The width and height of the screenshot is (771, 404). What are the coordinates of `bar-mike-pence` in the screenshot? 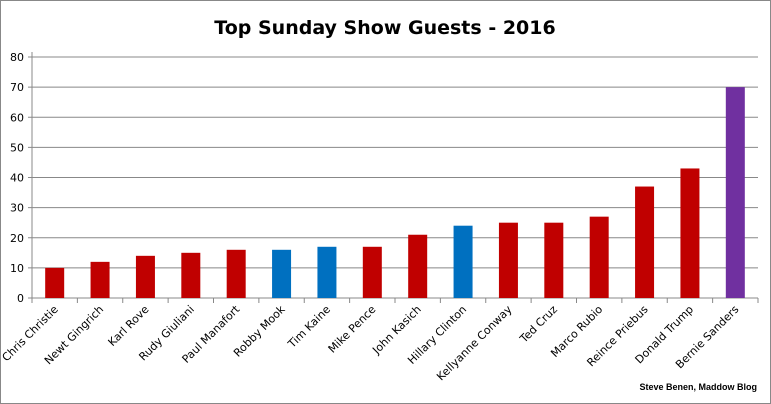 It's located at (372, 272).